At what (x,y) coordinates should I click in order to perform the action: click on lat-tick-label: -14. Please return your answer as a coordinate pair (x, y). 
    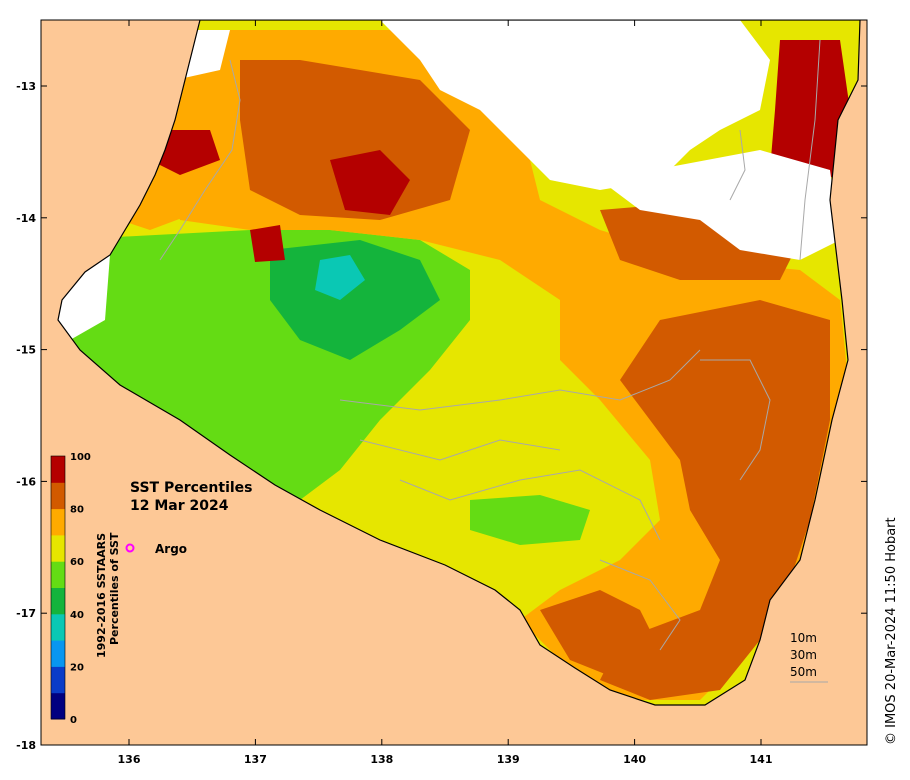
    Looking at the image, I should click on (26, 218).